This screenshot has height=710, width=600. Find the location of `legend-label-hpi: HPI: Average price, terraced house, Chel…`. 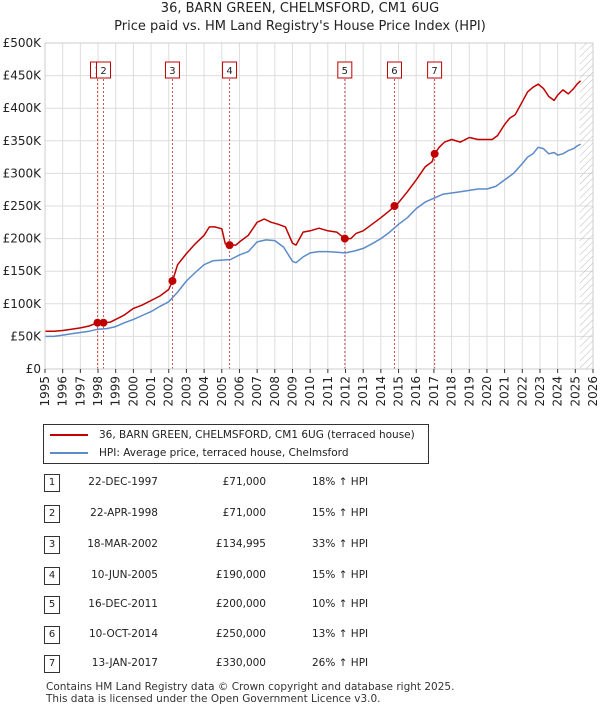

legend-label-hpi: HPI: Average price, terraced house, Chel… is located at coordinates (224, 453).